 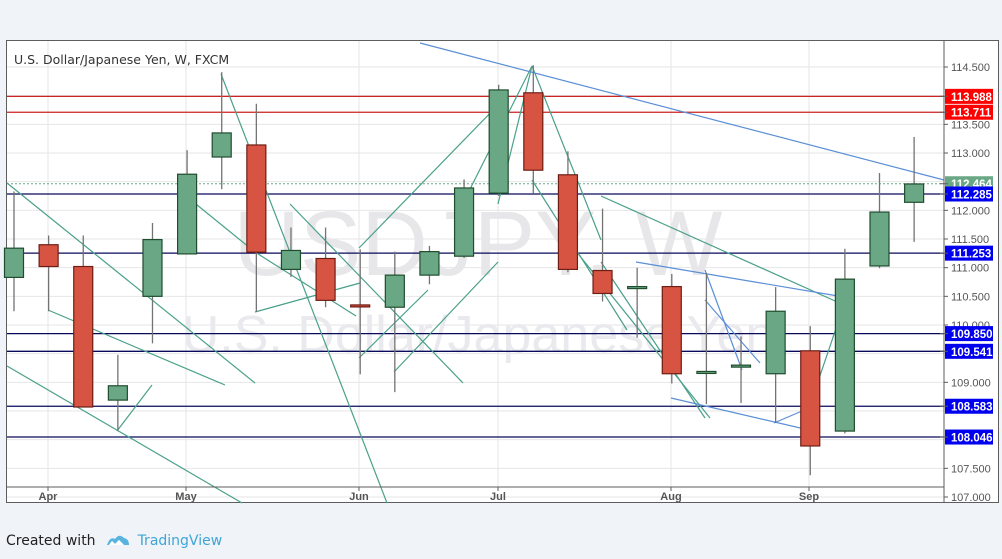 What do you see at coordinates (118, 541) in the screenshot?
I see `tradingview-logo-icon` at bounding box center [118, 541].